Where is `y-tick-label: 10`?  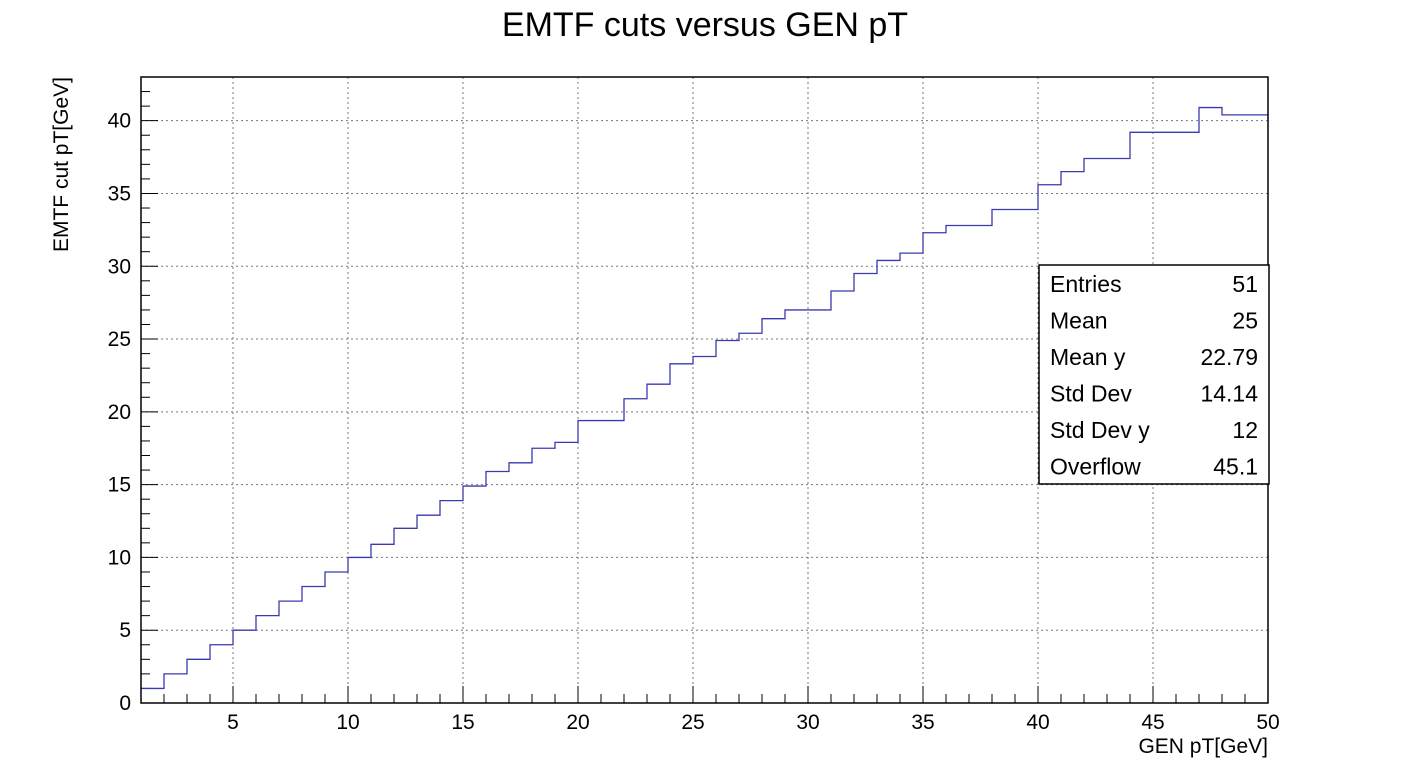
y-tick-label: 10 is located at coordinates (119, 557).